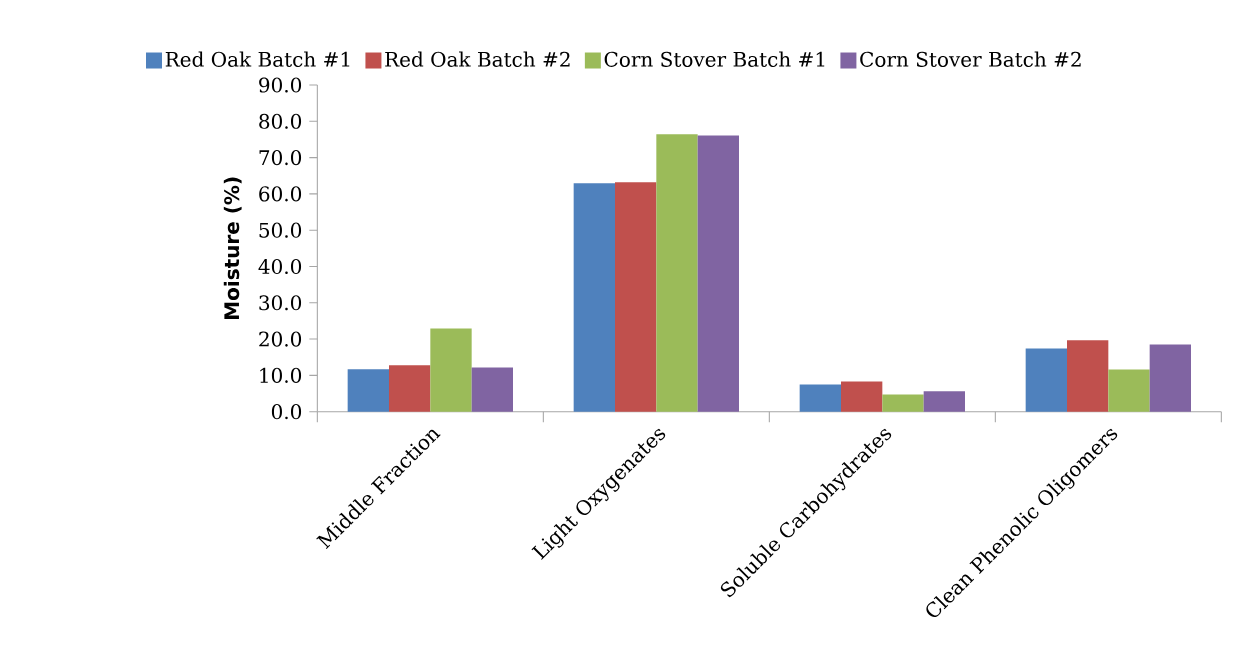  Describe the element at coordinates (714, 59) in the screenshot. I see `legend-label: Corn Stover Batch #1` at that location.